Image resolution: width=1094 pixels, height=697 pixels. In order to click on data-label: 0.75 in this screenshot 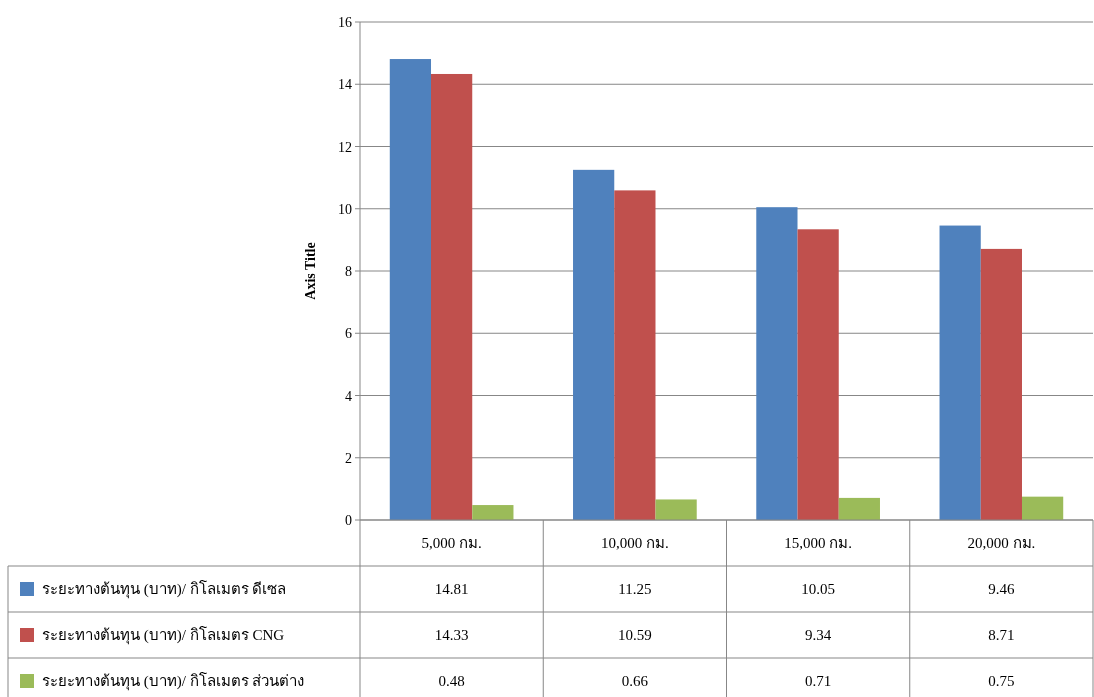, I will do `click(1001, 681)`.